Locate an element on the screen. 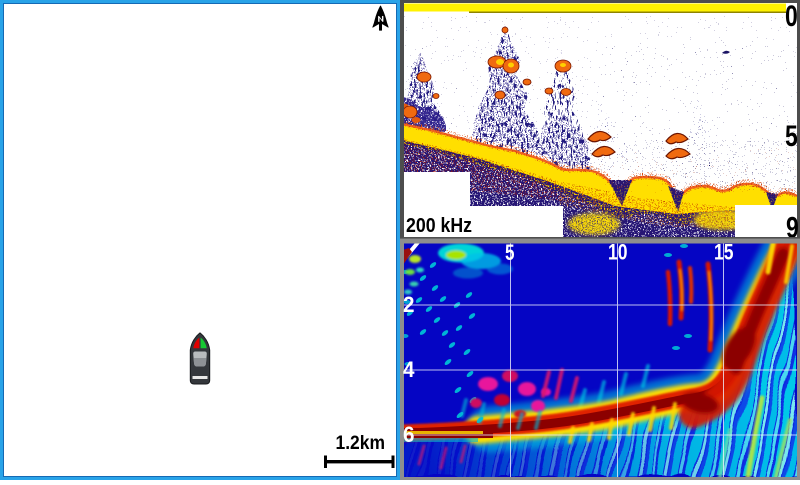 The height and width of the screenshot is (485, 800). svg-text: 1.2km is located at coordinates (361, 443).